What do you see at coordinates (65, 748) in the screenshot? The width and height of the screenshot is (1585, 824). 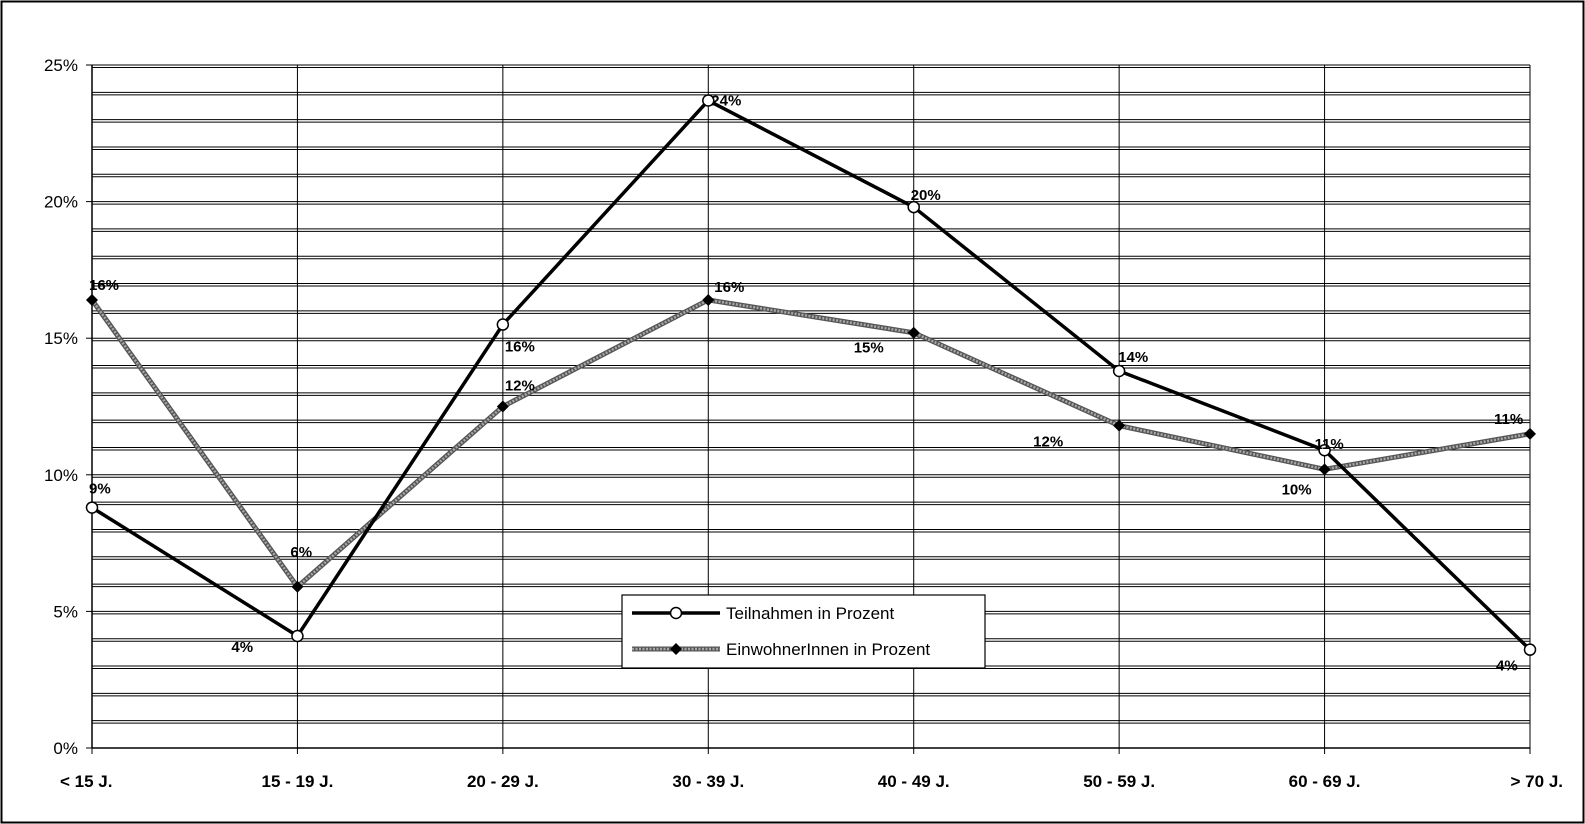 I see `y-tick-label: 0%` at bounding box center [65, 748].